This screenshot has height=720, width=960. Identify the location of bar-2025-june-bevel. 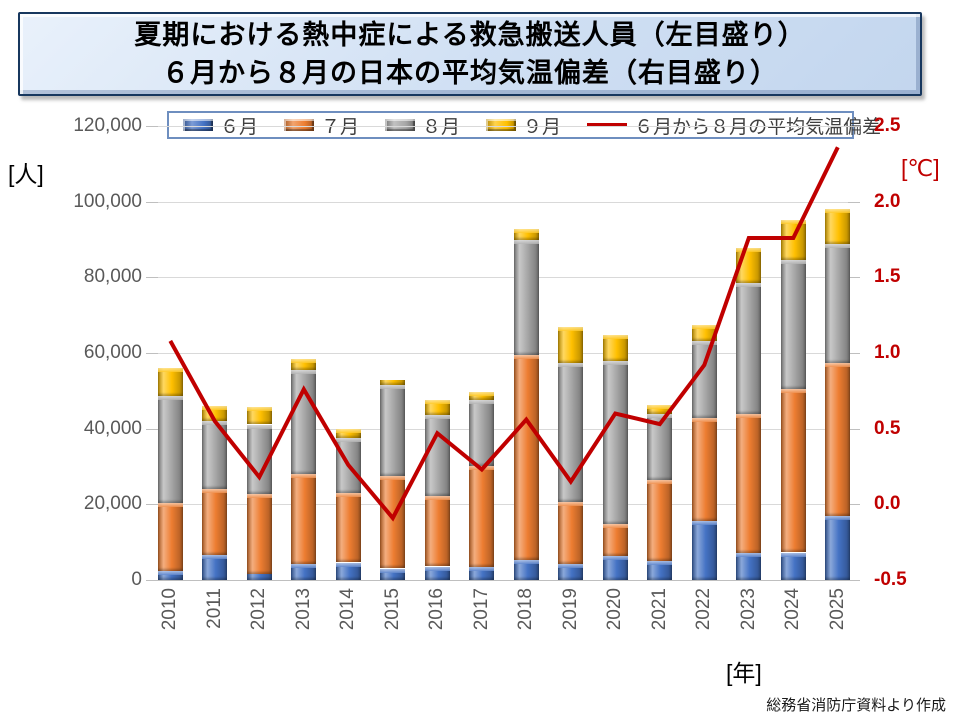
(838, 517).